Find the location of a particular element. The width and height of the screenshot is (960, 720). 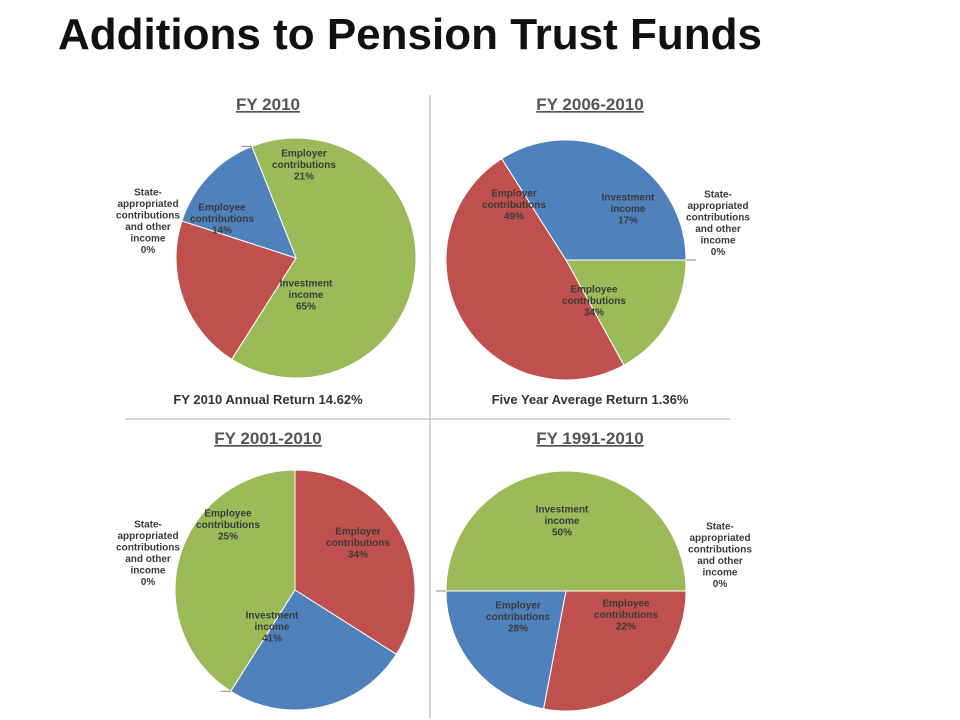

slice-label-investment: Investment income 41% is located at coordinates (272, 628).